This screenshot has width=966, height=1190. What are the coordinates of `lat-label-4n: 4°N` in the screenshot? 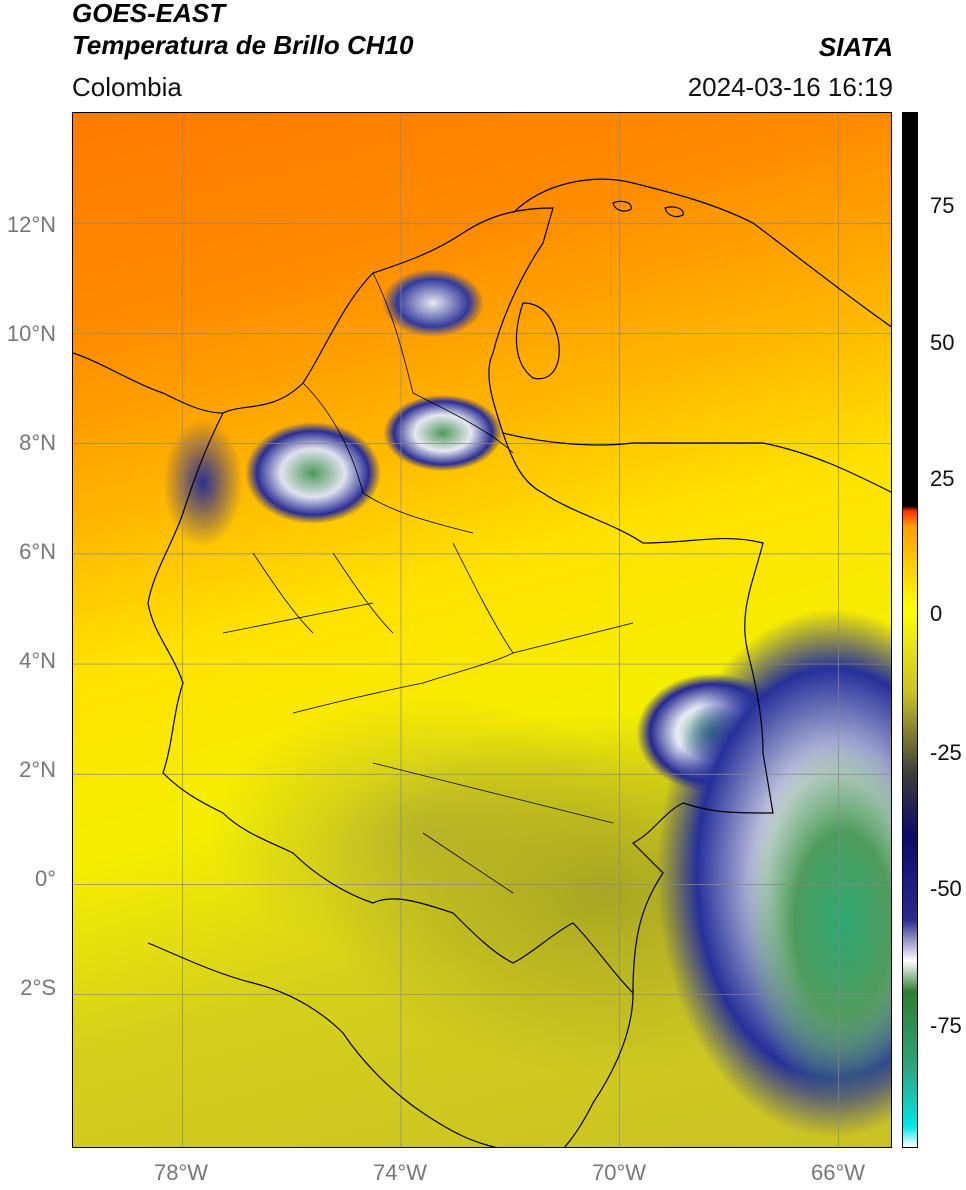 It's located at (37, 660).